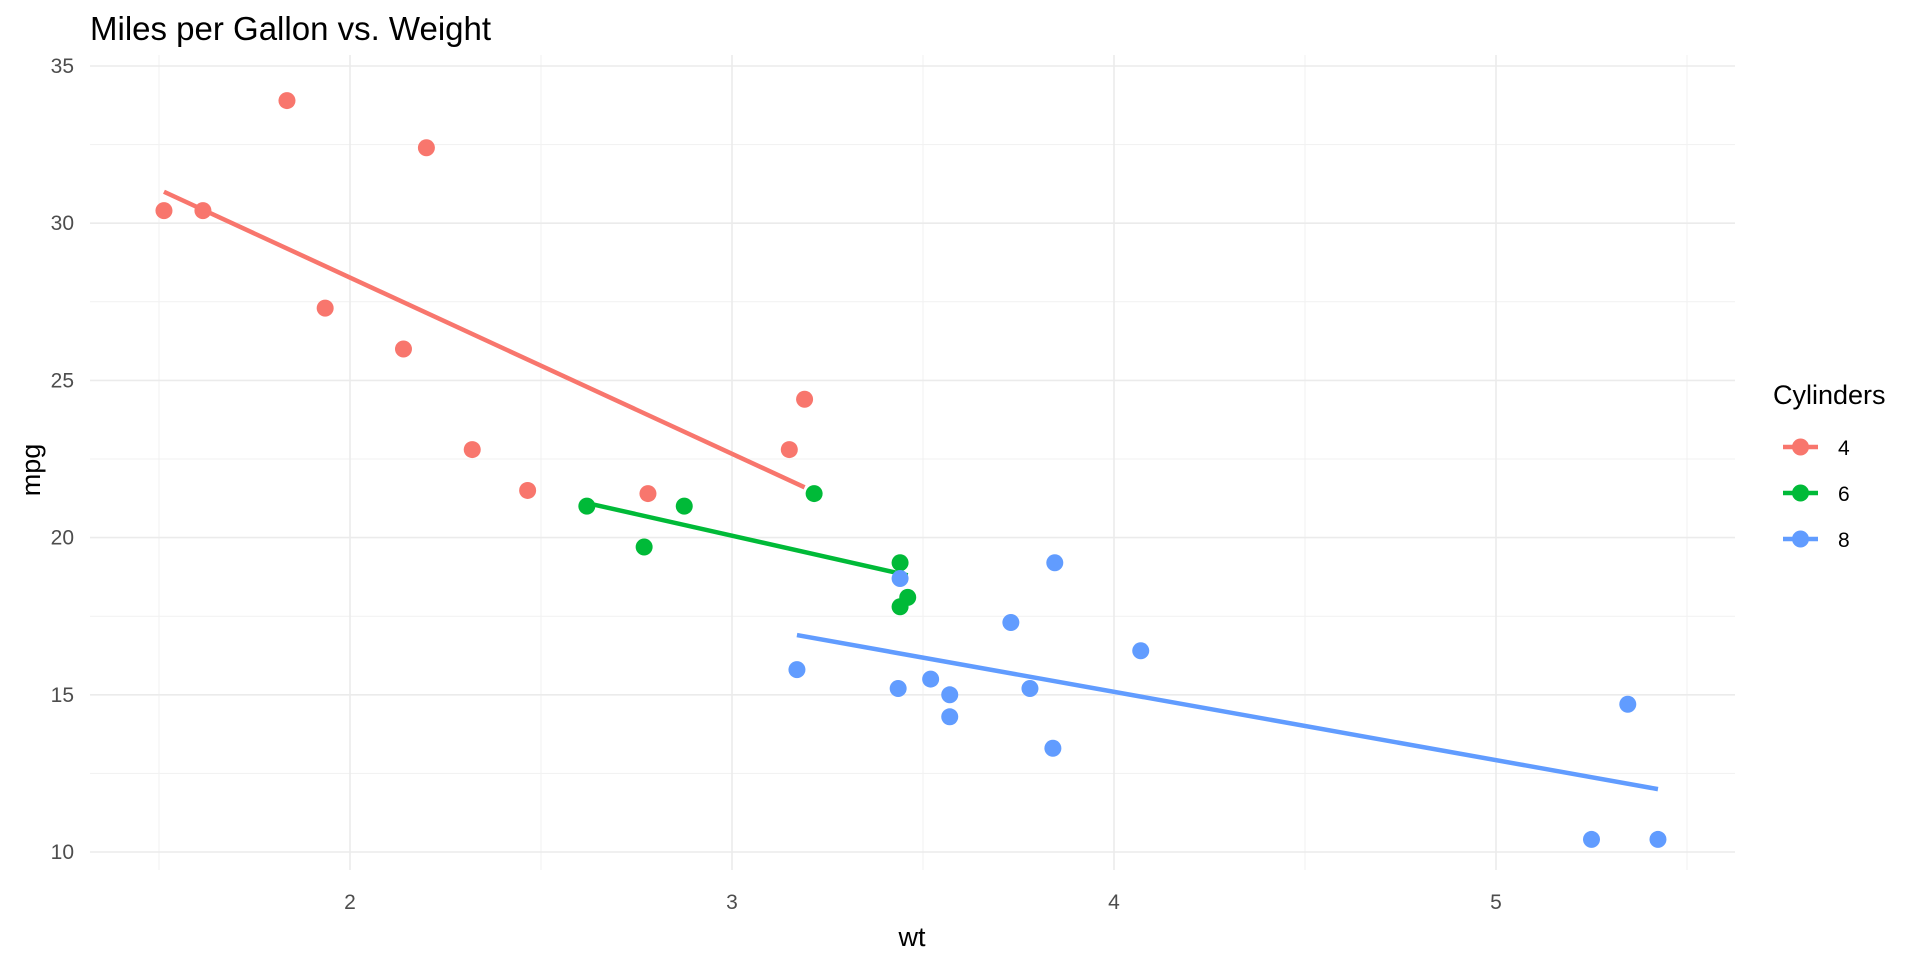 This screenshot has height=960, width=1920. I want to click on y-tick-label: 30, so click(62, 223).